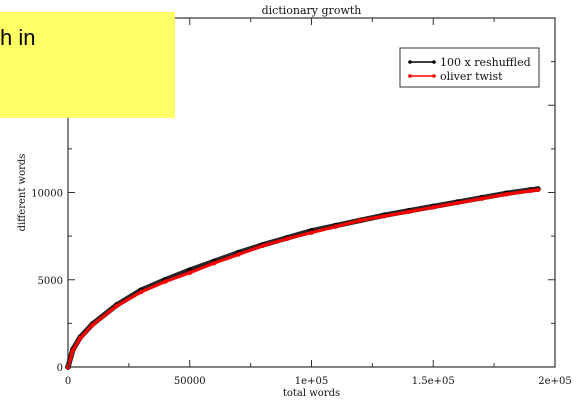  I want to click on y-axis-label: different words, so click(22, 193).